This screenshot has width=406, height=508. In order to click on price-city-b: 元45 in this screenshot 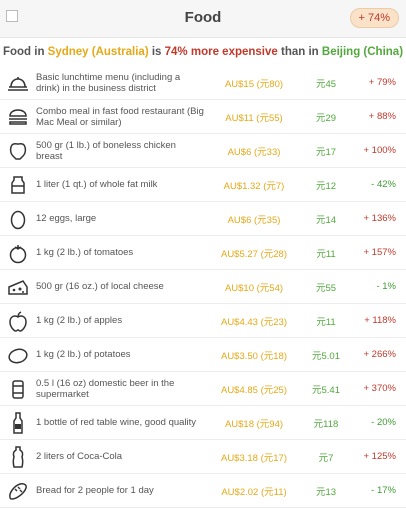, I will do `click(326, 84)`.